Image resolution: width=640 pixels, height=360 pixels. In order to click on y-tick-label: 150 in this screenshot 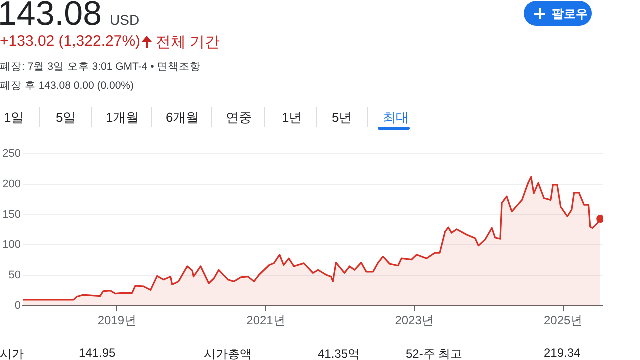, I will do `click(11, 214)`.